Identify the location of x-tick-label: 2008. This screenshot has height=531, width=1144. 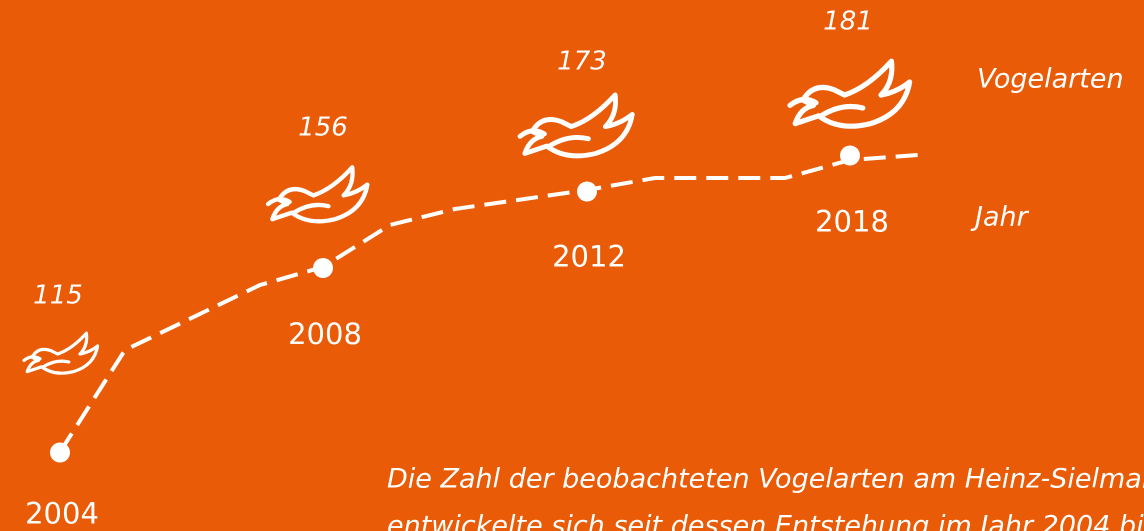
(325, 334).